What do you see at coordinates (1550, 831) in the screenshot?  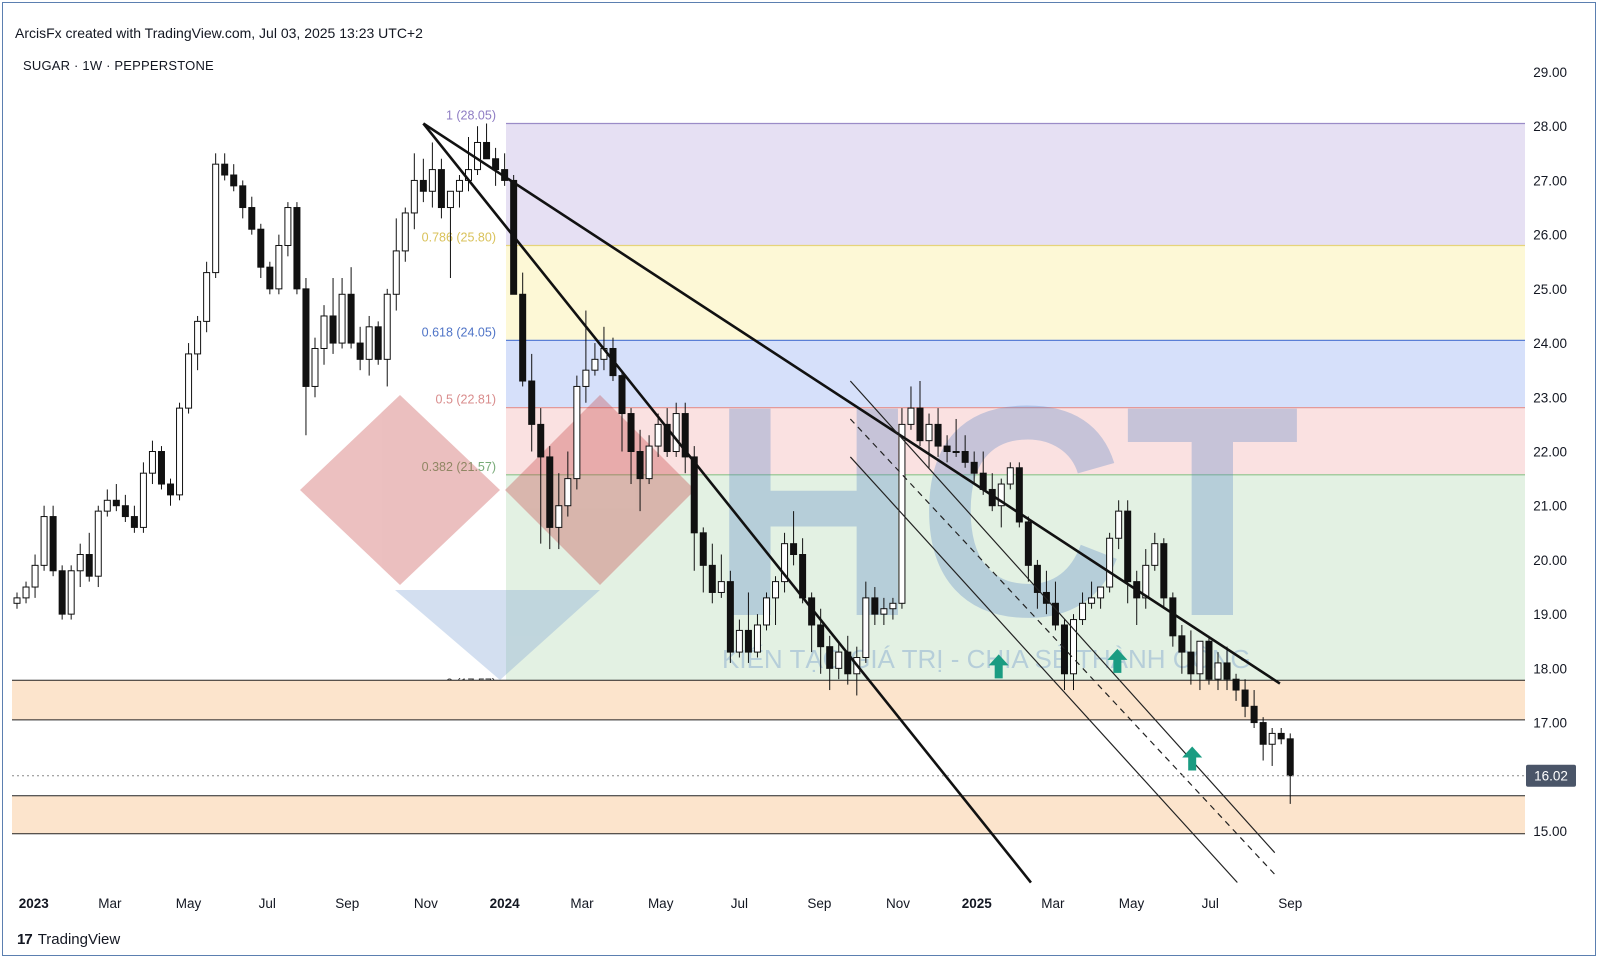 I see `price-axis-tick: 15.00` at bounding box center [1550, 831].